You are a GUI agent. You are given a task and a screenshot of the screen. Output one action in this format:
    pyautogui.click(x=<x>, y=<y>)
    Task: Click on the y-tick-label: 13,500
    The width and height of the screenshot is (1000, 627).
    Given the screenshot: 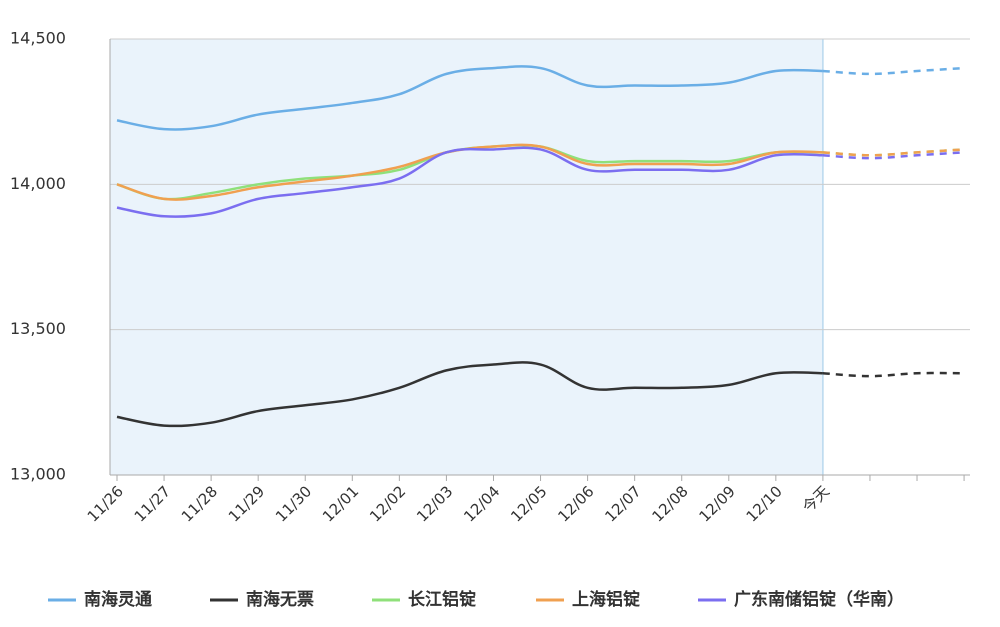 What is the action you would take?
    pyautogui.click(x=38, y=328)
    